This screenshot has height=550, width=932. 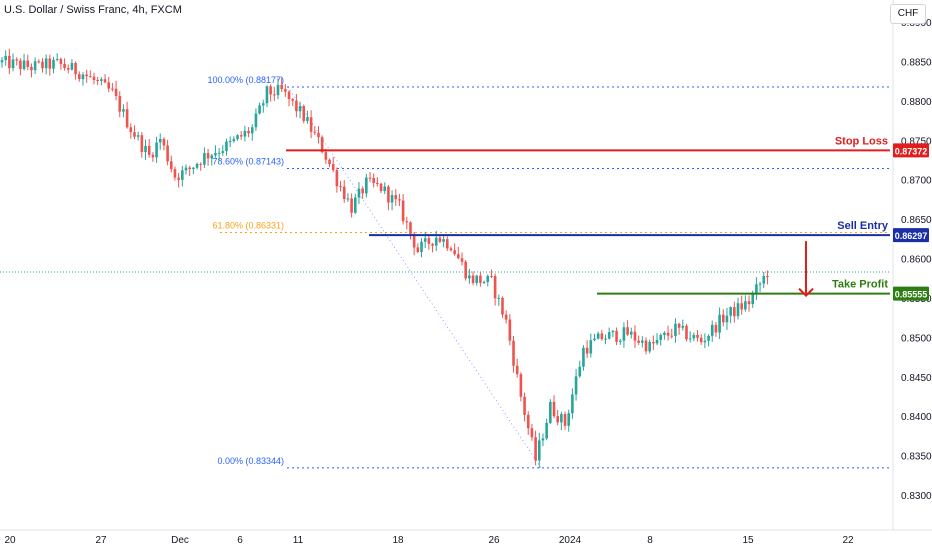 I want to click on chart-title: U.S. Dollar / Swiss Franc, 4h, FXCM, so click(x=93, y=10).